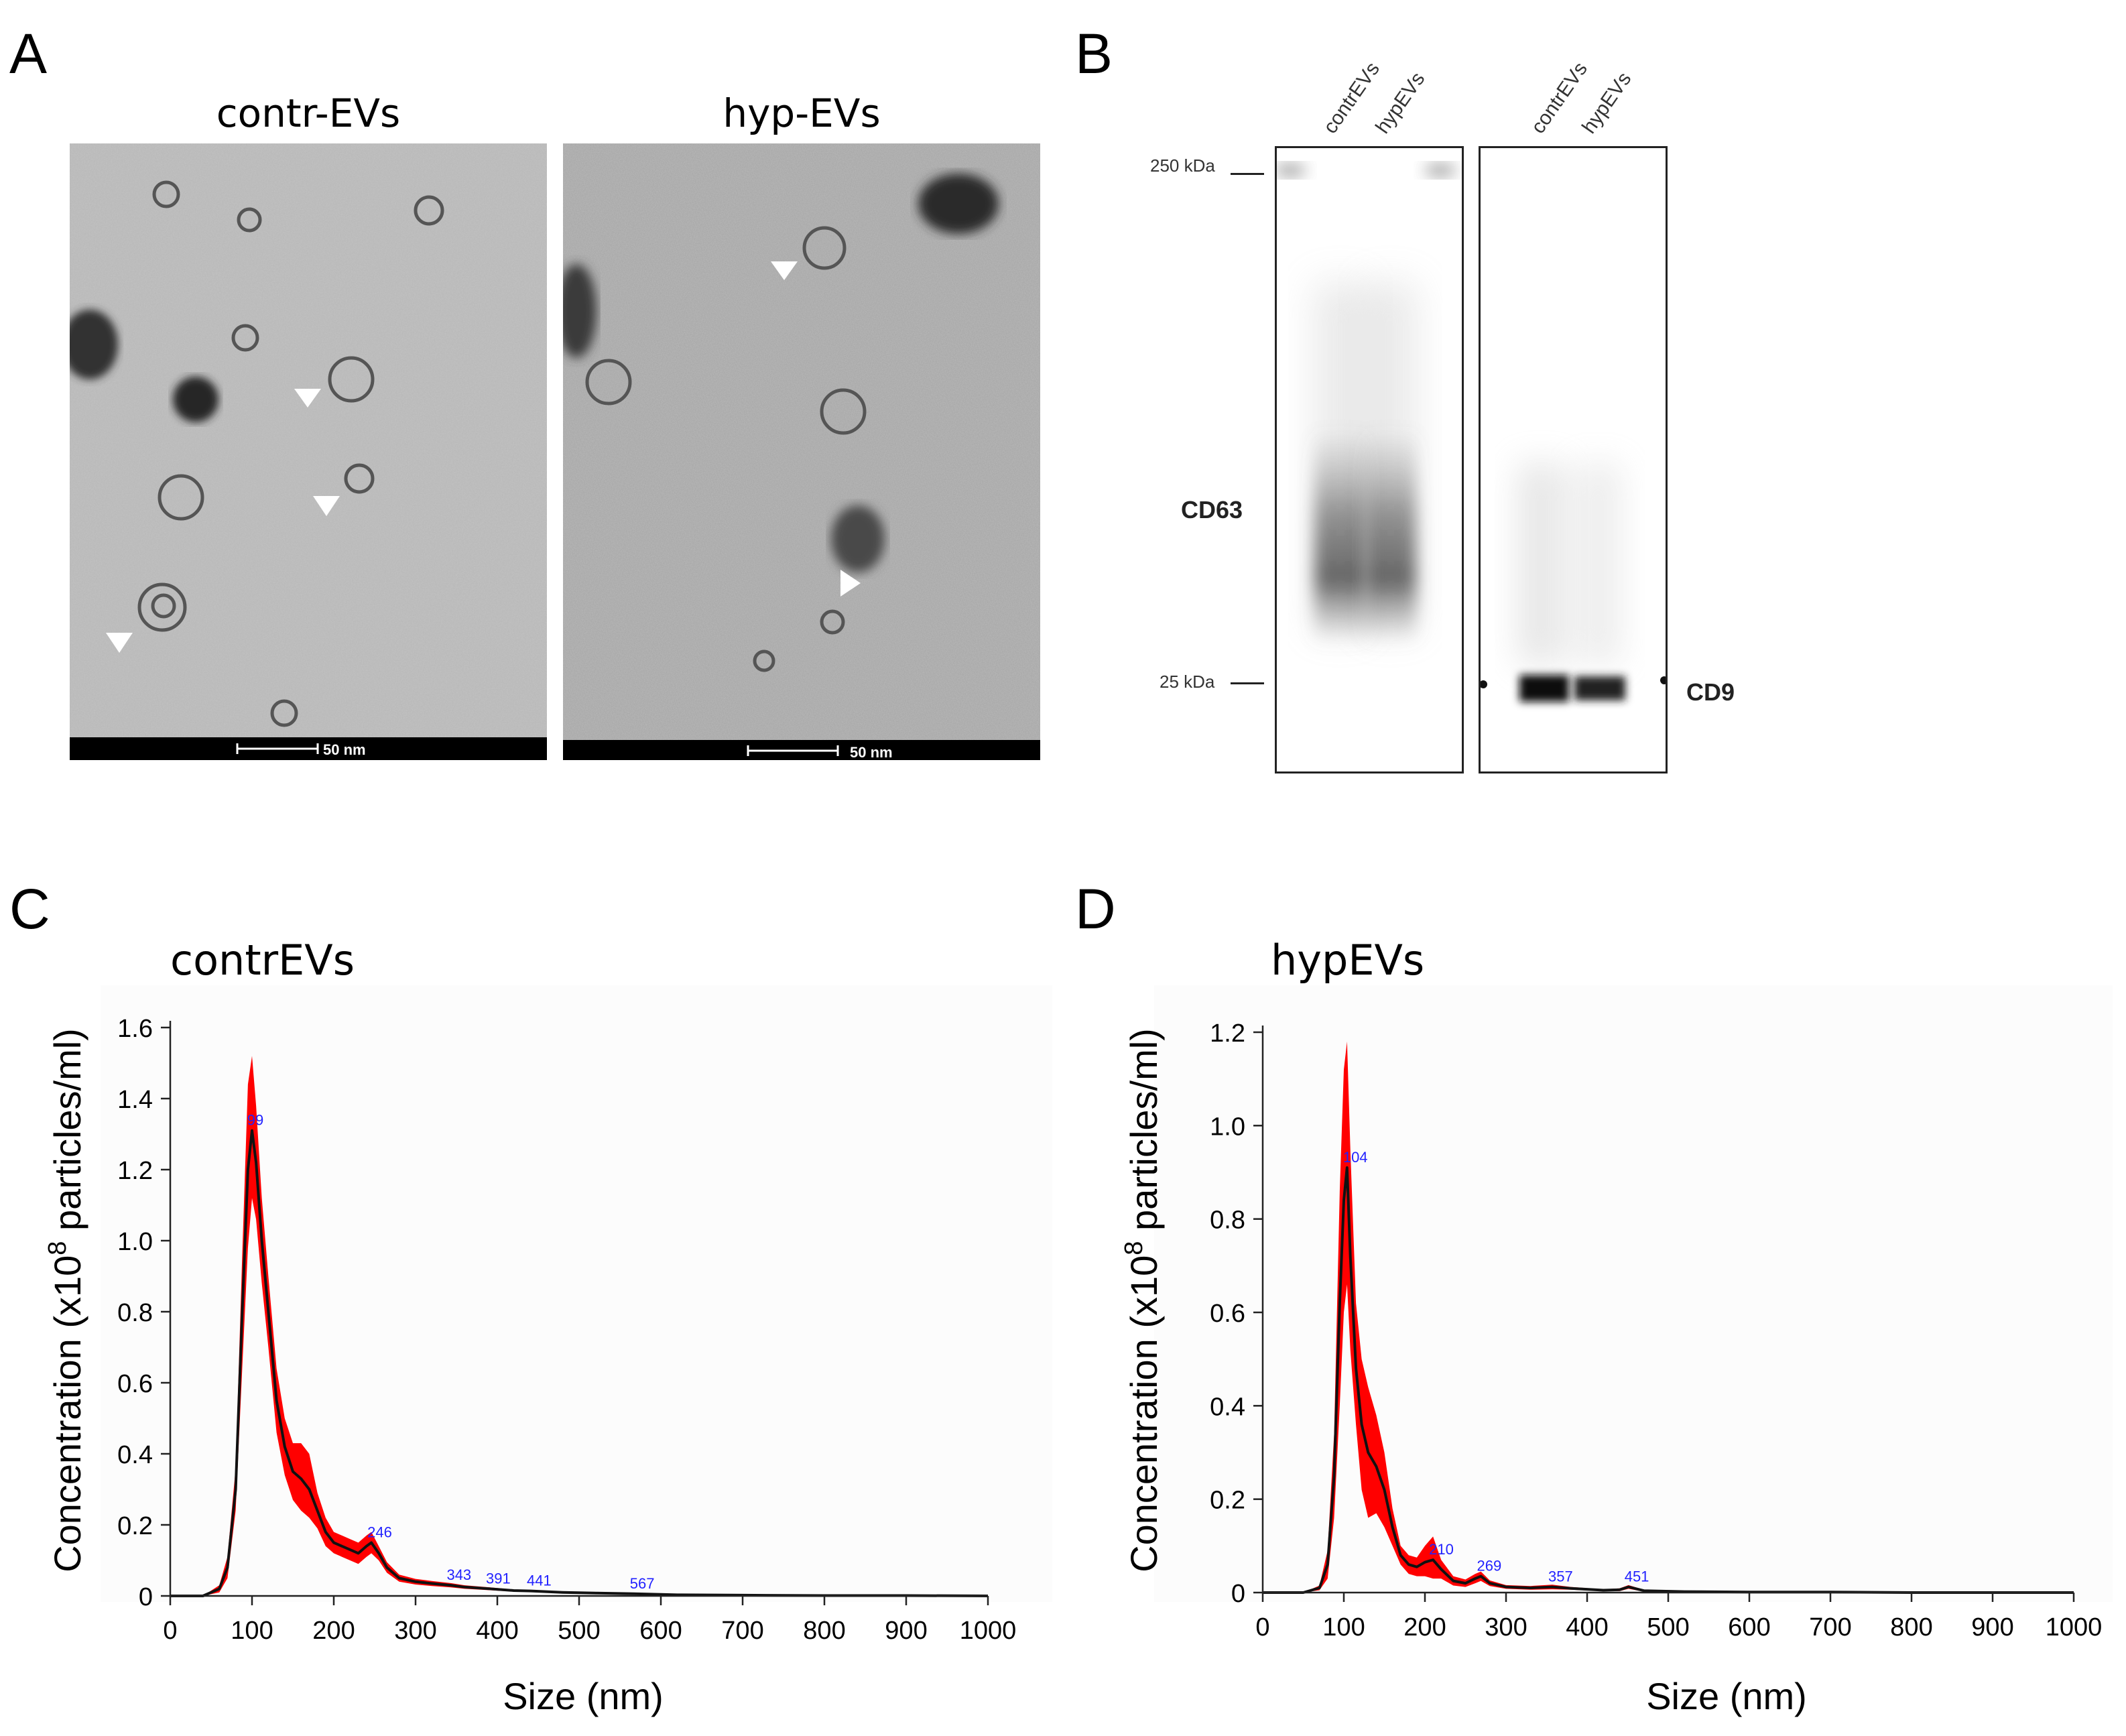 Image resolution: width=2126 pixels, height=1736 pixels. Describe the element at coordinates (1348, 961) in the screenshot. I see `chart-title-hyp: hypEVs` at that location.